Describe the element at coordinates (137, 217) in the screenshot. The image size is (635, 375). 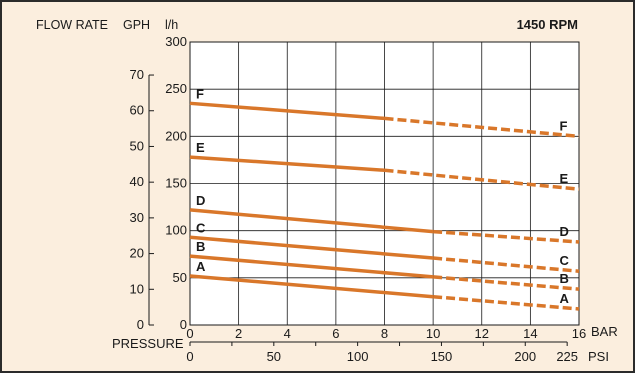
I see `y-tick-label-gph: 30` at that location.